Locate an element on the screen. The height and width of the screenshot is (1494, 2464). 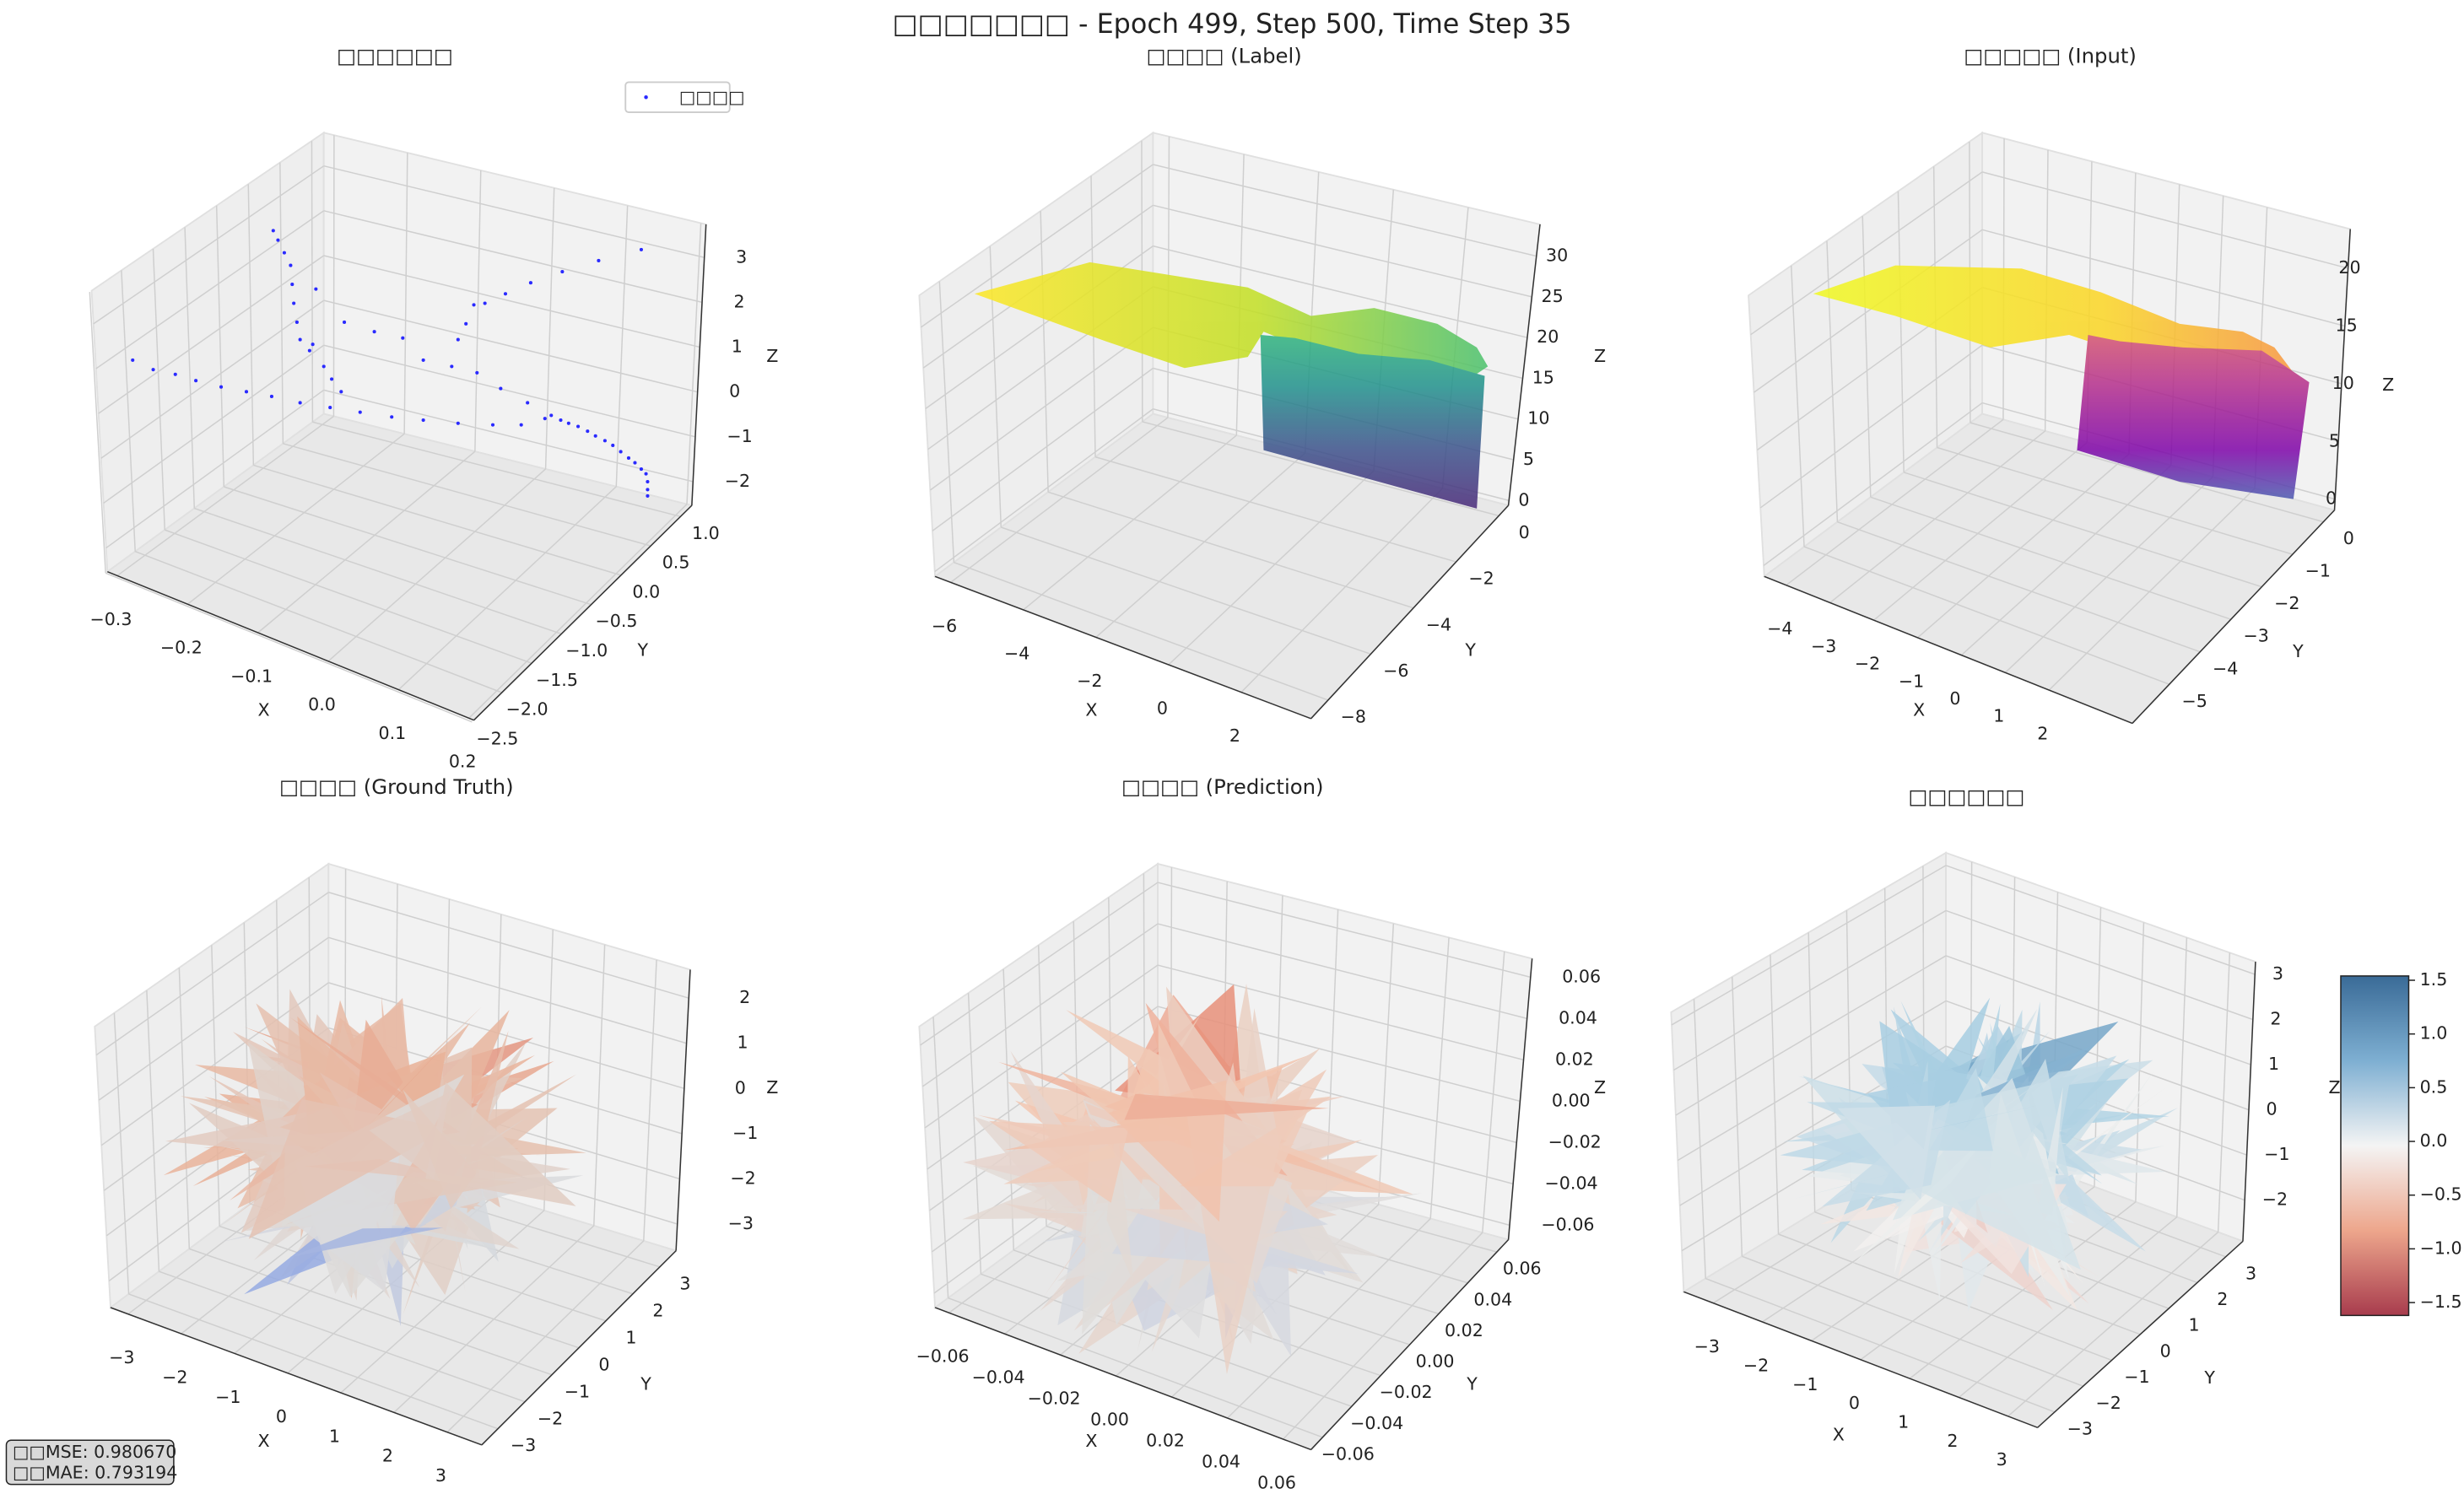
x-tick-label: −1 is located at coordinates (227, 1397).